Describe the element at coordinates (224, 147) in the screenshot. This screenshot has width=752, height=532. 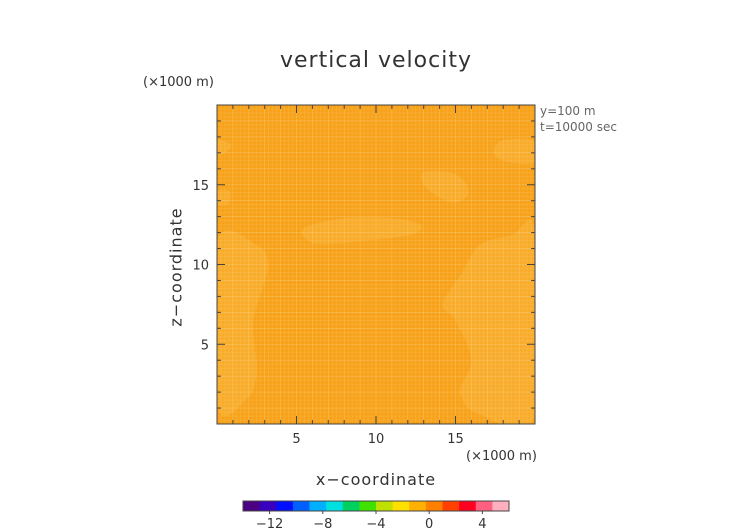
I see `contour-region-top-left-patch` at that location.